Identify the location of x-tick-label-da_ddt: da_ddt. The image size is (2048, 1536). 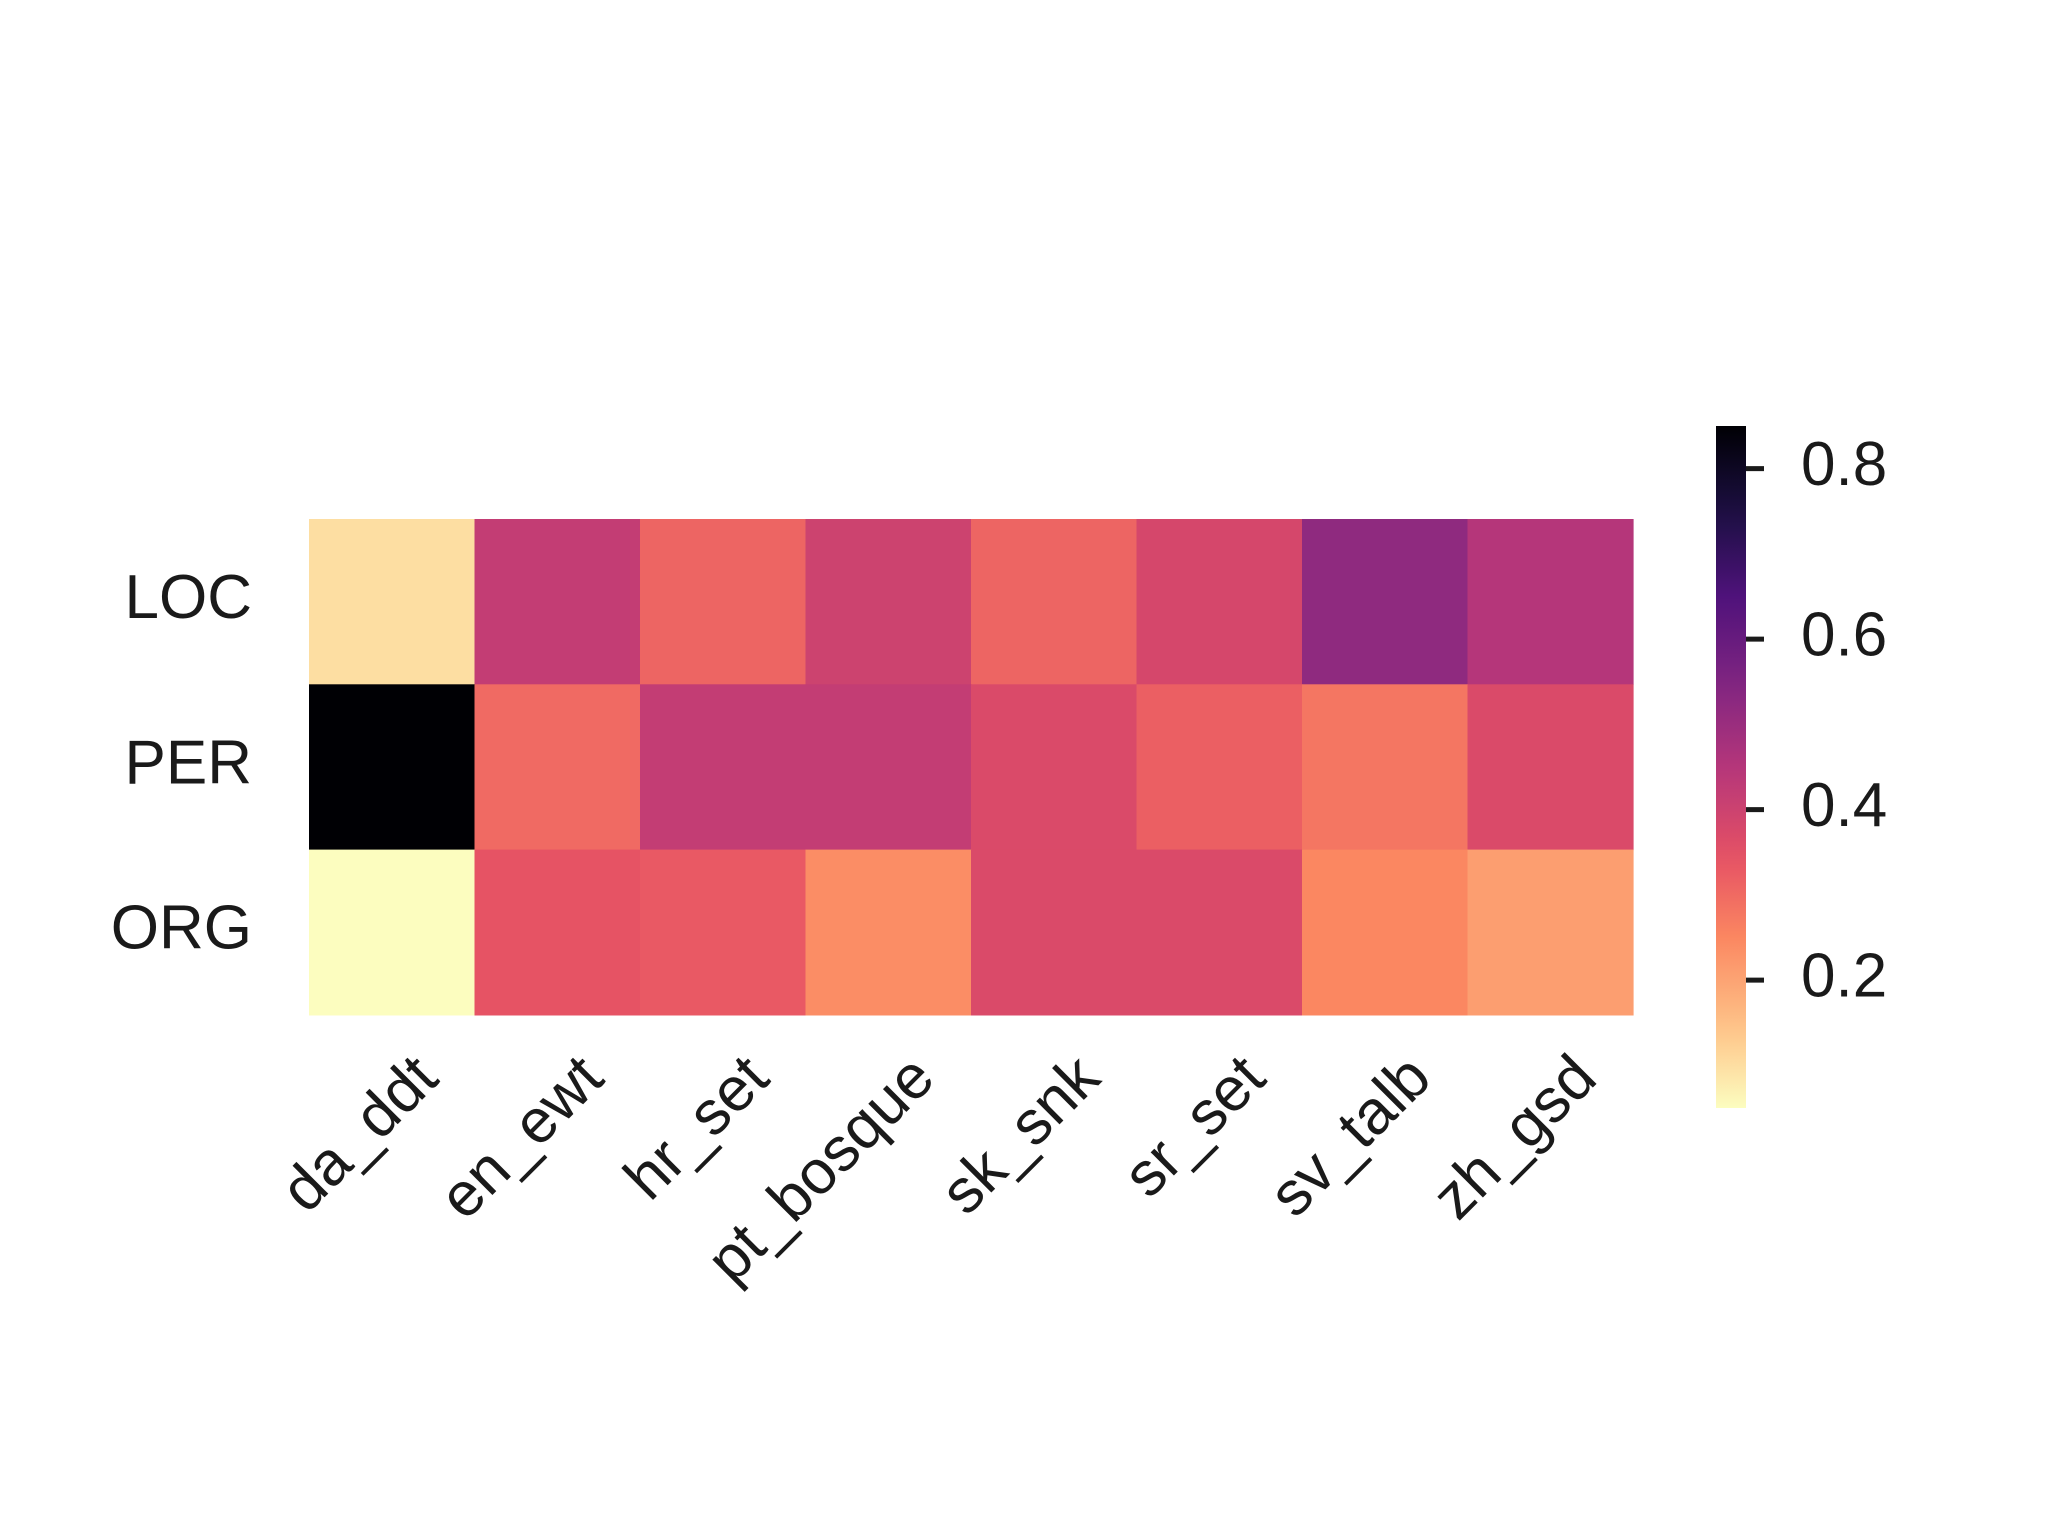
(359, 1133).